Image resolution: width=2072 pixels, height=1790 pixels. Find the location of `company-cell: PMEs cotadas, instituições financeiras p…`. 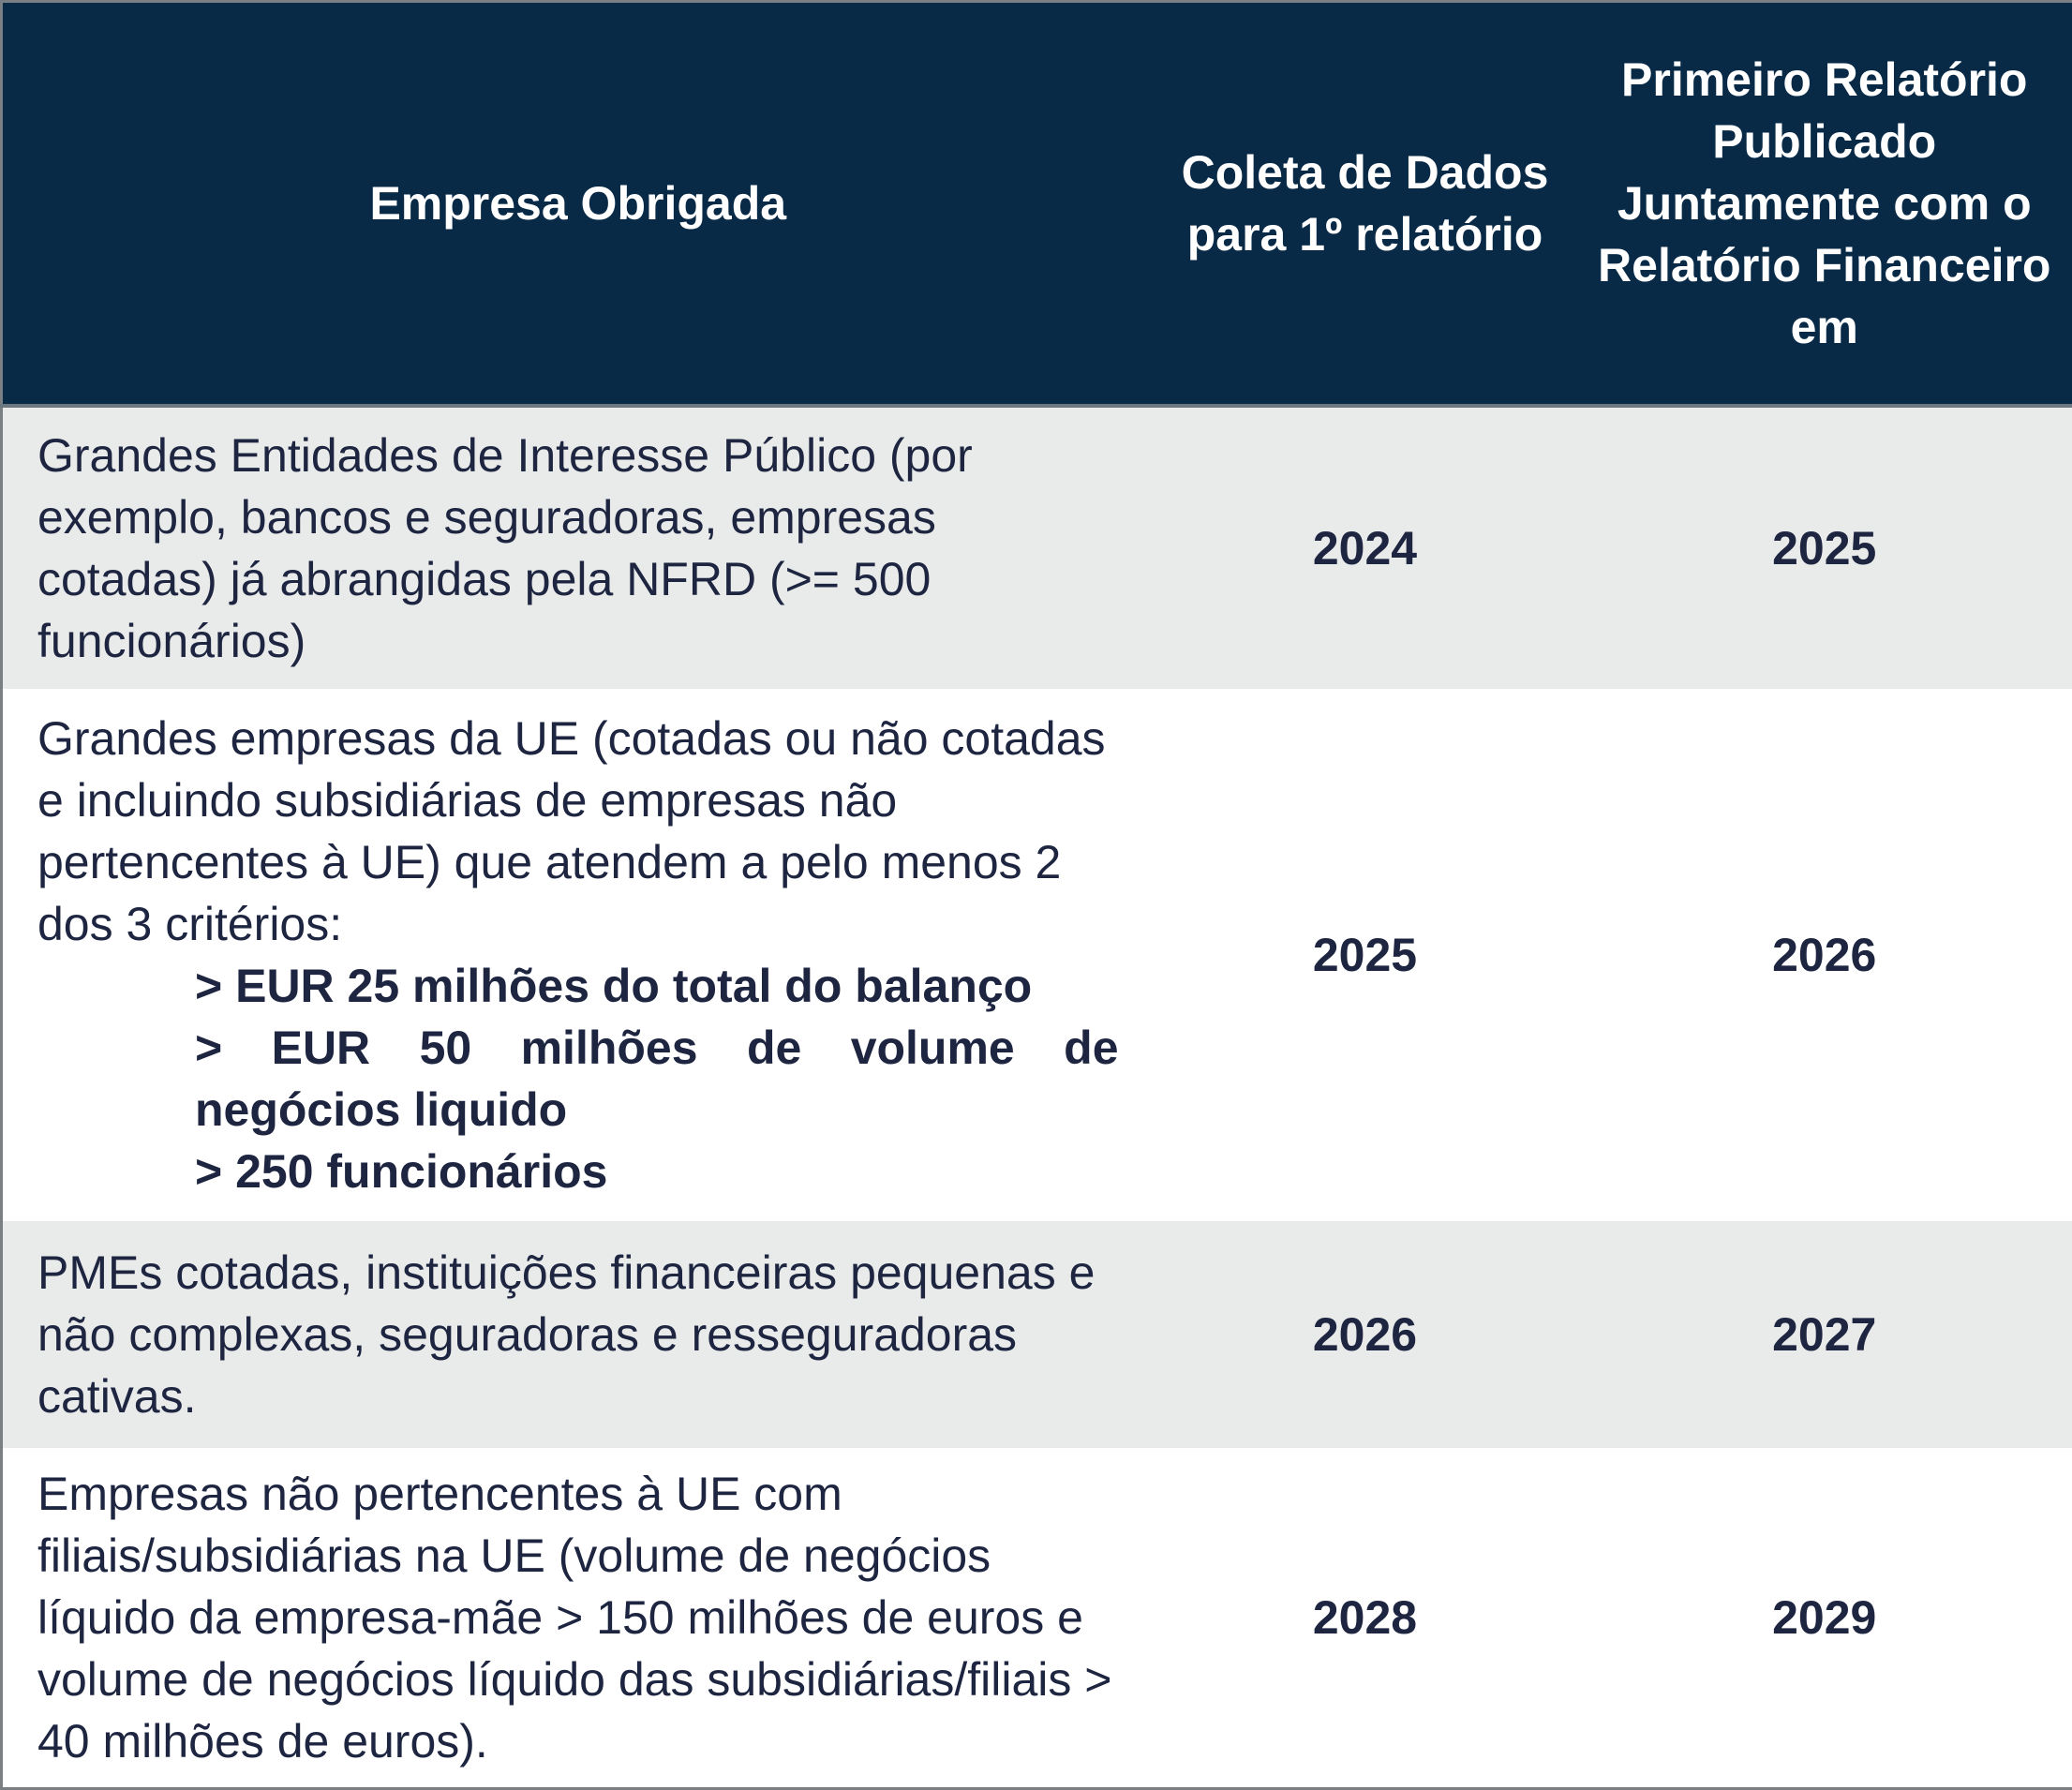

company-cell: PMEs cotadas, instituições financeiras p… is located at coordinates (577, 1334).